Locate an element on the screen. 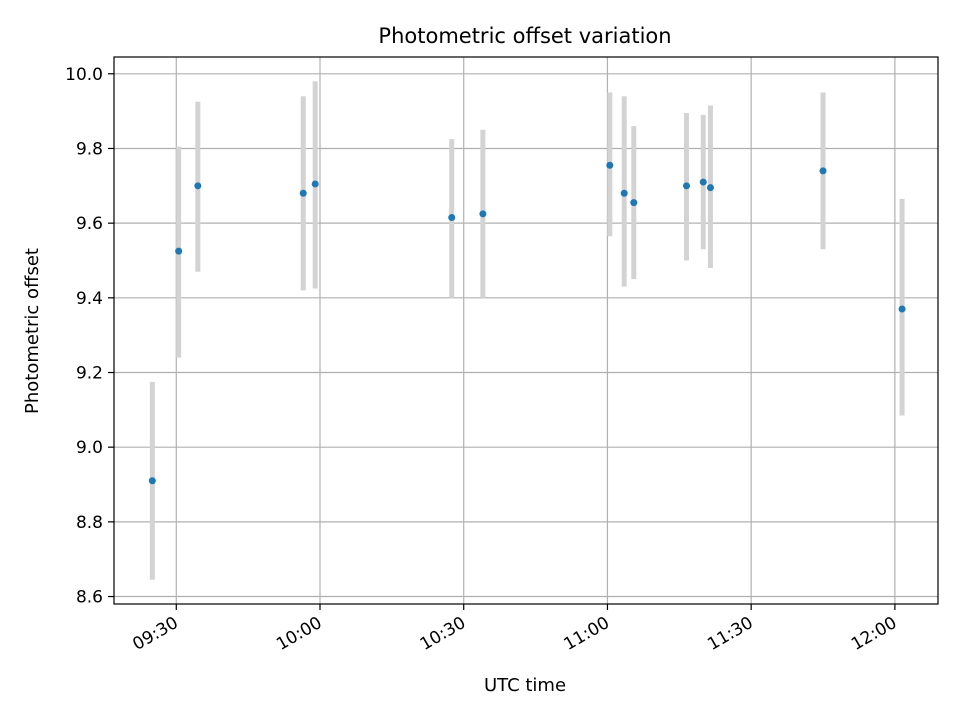 The height and width of the screenshot is (720, 960). y-tick-label: 9.8 is located at coordinates (89, 149).